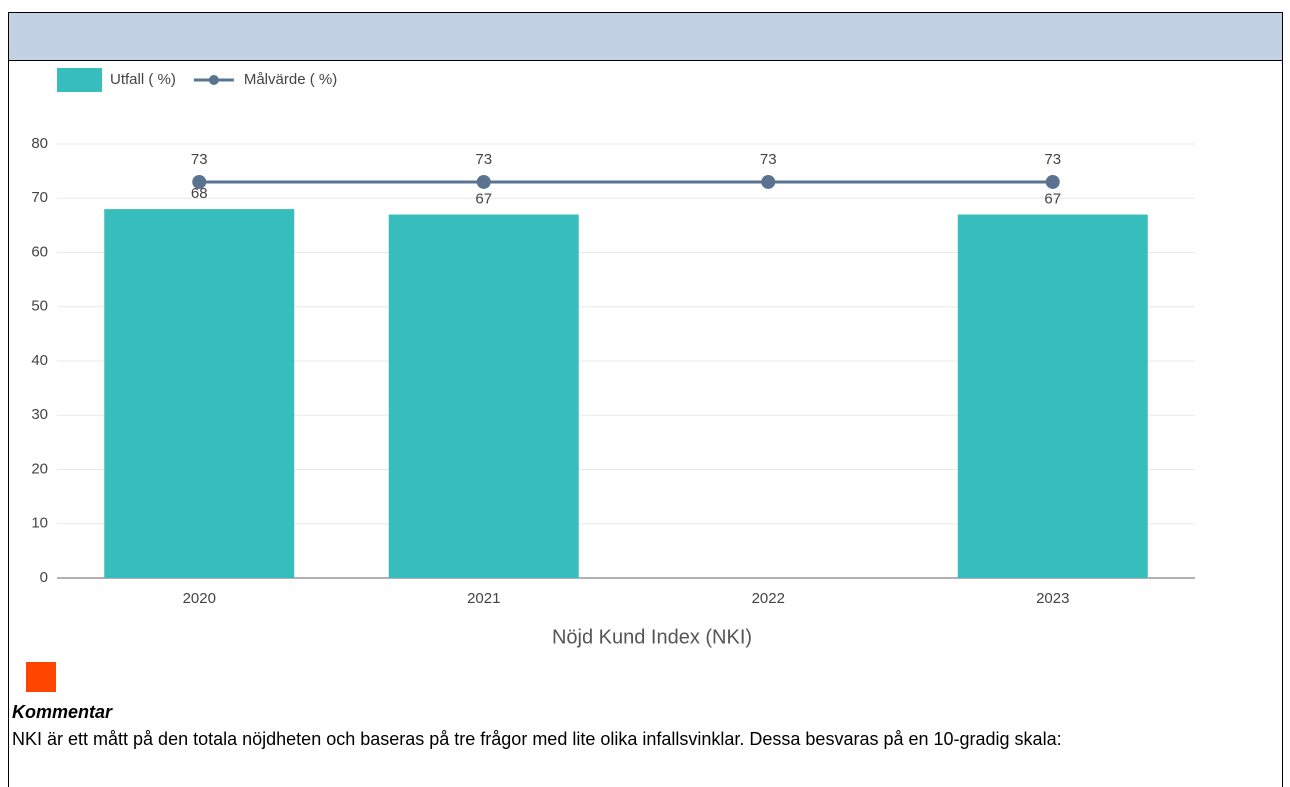 This screenshot has width=1290, height=787. What do you see at coordinates (79, 80) in the screenshot?
I see `legend-swatch` at bounding box center [79, 80].